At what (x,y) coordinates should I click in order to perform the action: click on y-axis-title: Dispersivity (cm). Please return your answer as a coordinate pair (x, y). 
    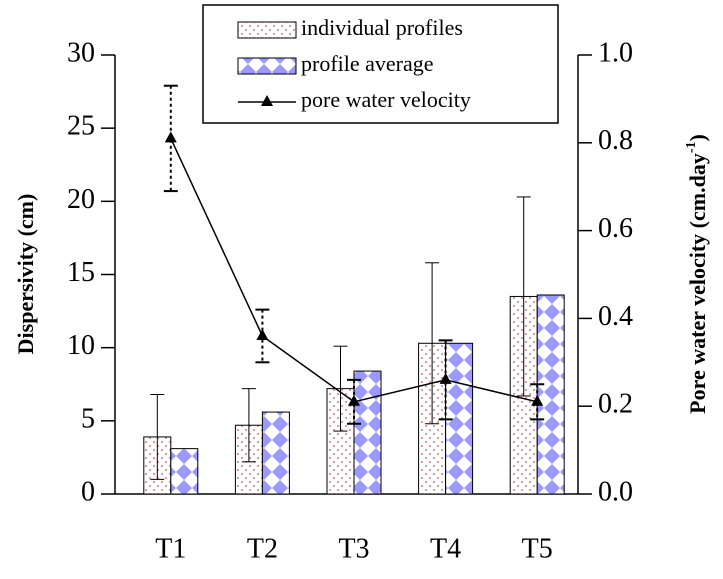
    Looking at the image, I should click on (25, 274).